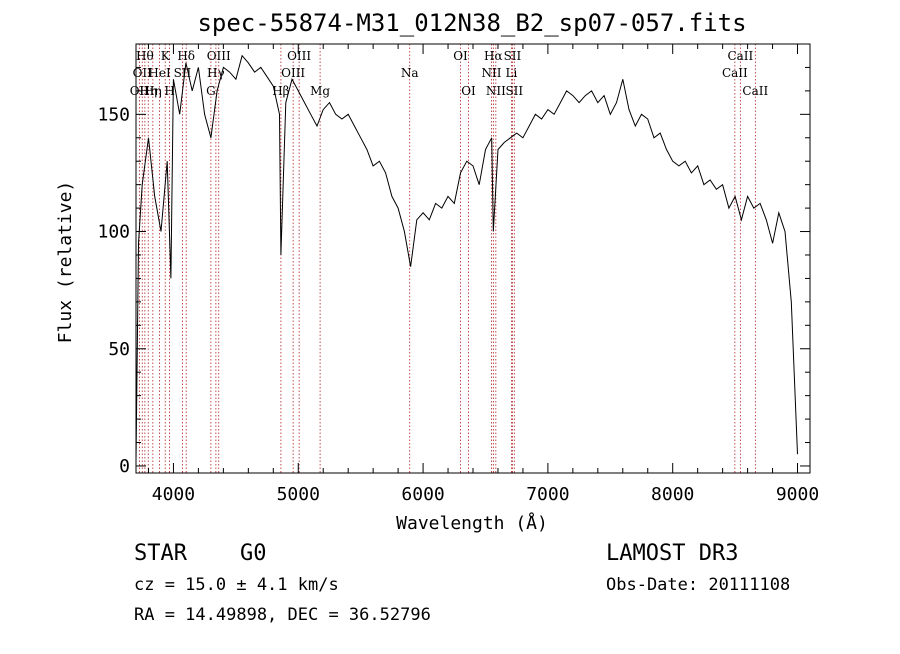 The height and width of the screenshot is (654, 900). What do you see at coordinates (216, 73) in the screenshot?
I see `spectral-line-label-11: Hγ` at bounding box center [216, 73].